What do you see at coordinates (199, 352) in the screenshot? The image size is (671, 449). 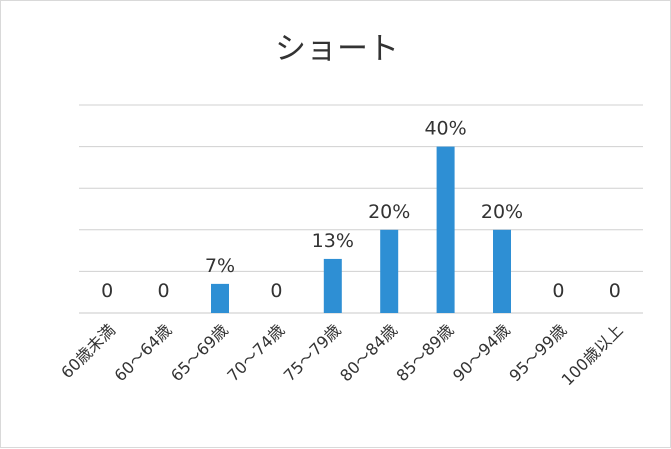 I see `category-label: 65～69歳` at bounding box center [199, 352].